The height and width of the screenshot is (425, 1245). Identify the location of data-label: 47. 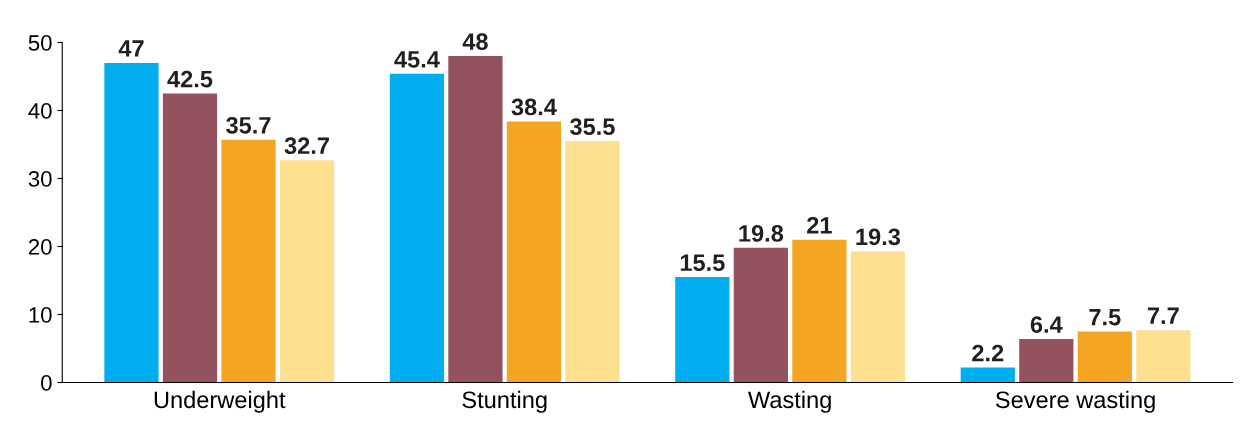
(131, 48).